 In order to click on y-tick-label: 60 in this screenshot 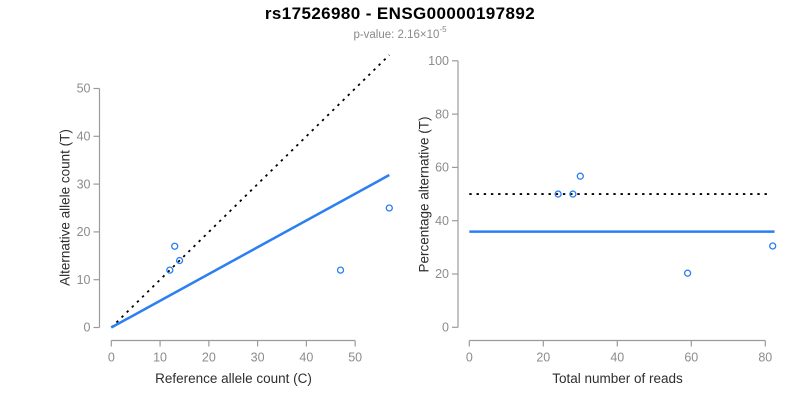, I will do `click(442, 168)`.